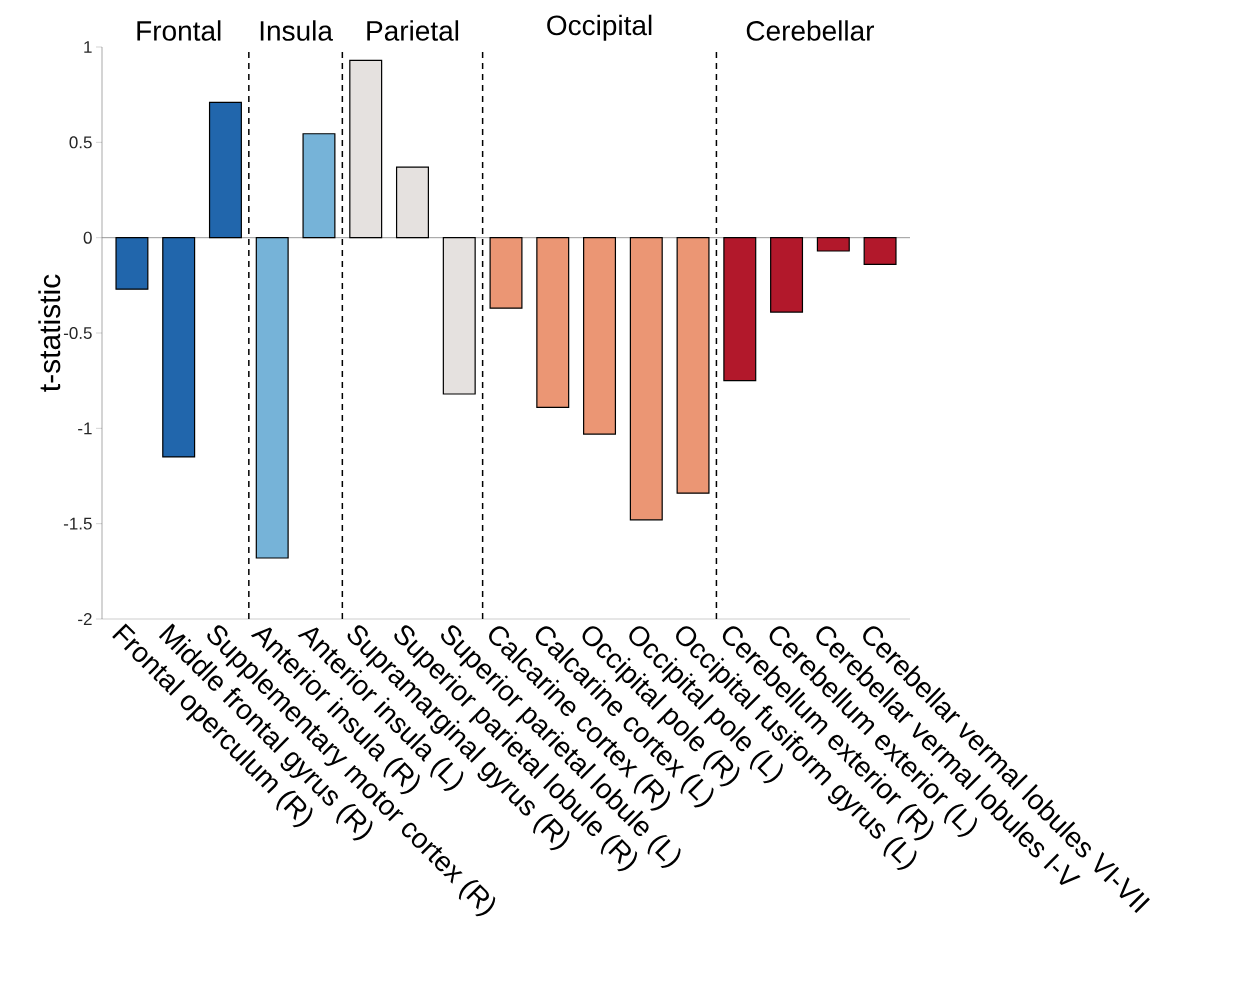 The width and height of the screenshot is (1235, 996). I want to click on text: Occipital, so click(599, 27).